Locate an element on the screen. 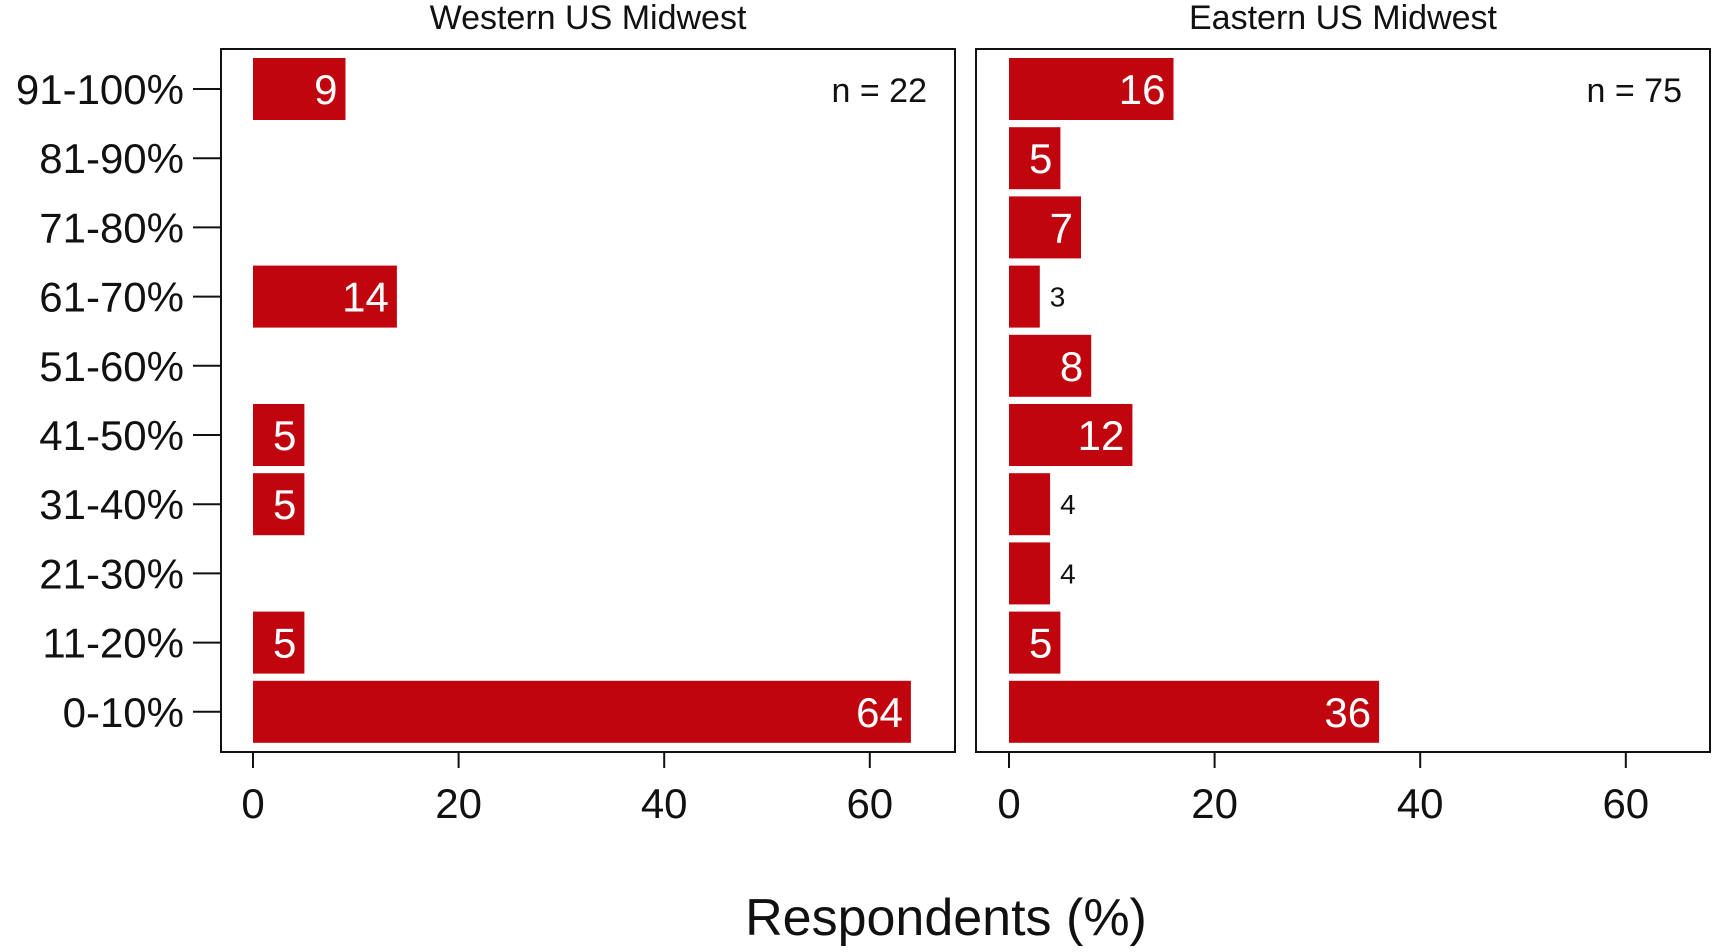  panel-eastern-title: Eastern US Midwest is located at coordinates (1343, 18).